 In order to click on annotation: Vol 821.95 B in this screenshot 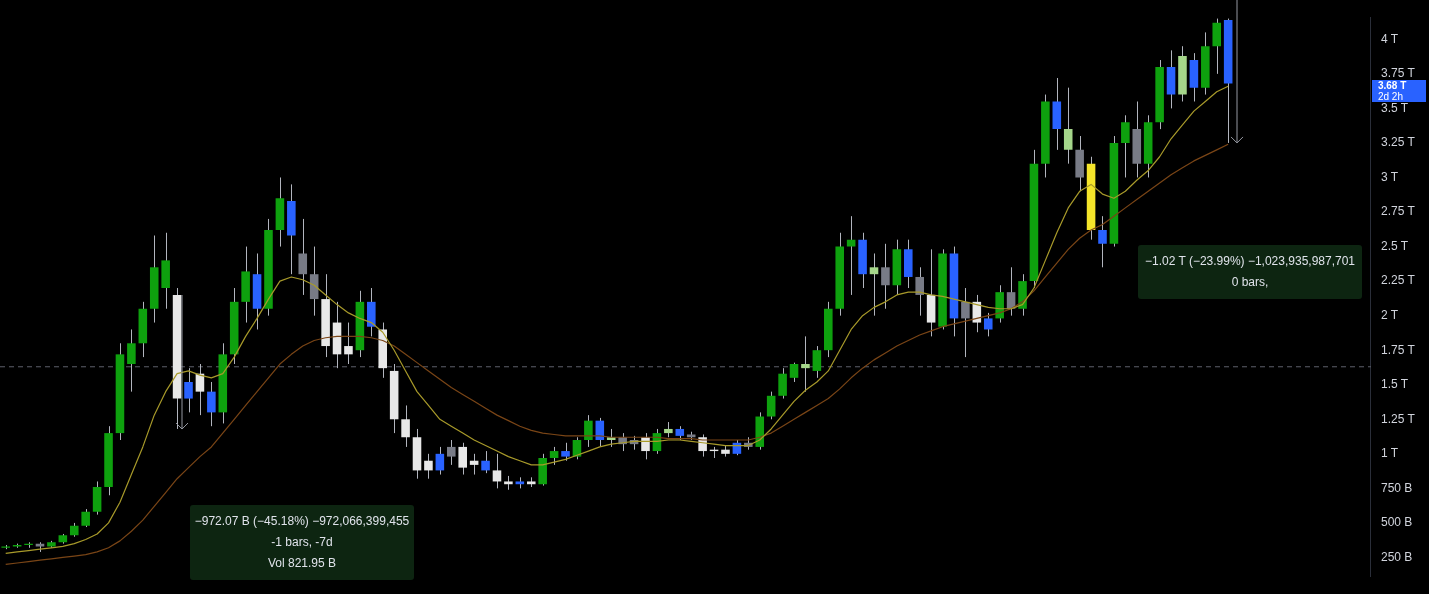, I will do `click(302, 563)`.